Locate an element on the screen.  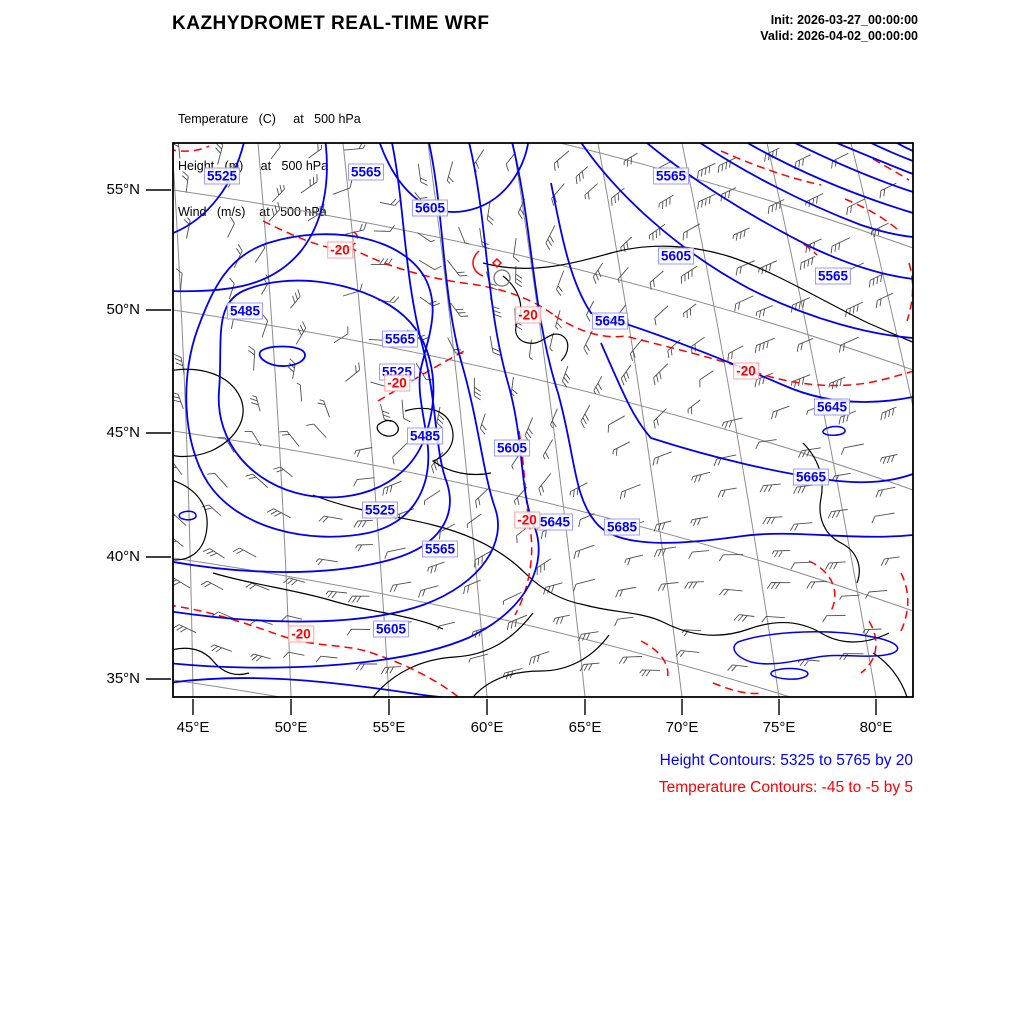
lon-tick-label: 65°E is located at coordinates (585, 727).